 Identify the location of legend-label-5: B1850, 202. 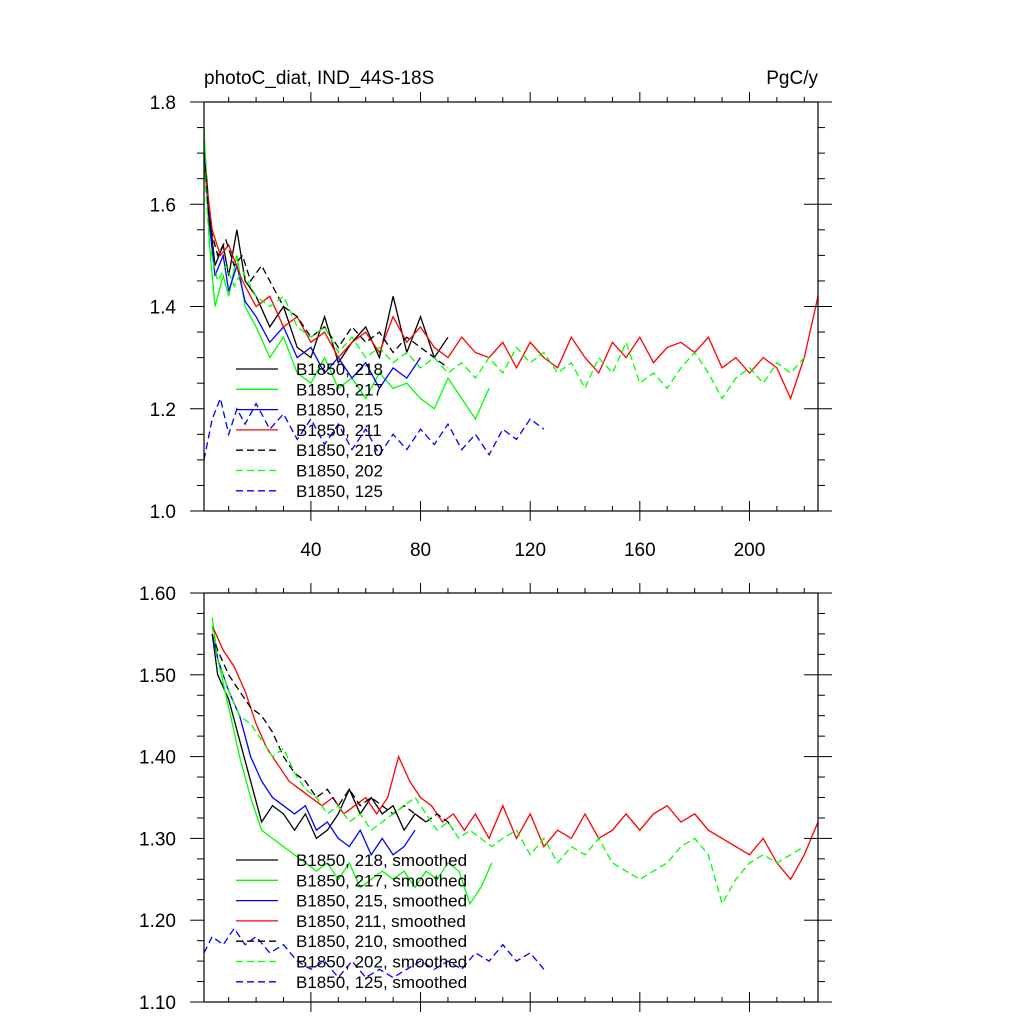
(339, 471).